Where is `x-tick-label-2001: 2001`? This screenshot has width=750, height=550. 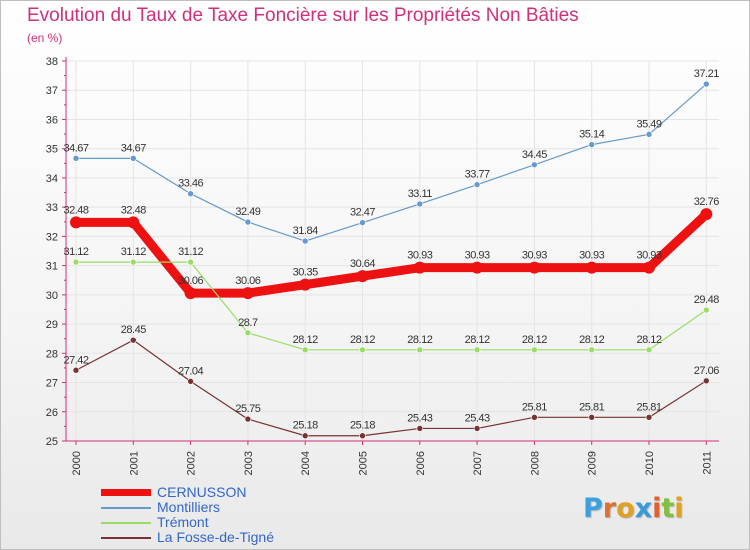
x-tick-label-2001: 2001 is located at coordinates (134, 463).